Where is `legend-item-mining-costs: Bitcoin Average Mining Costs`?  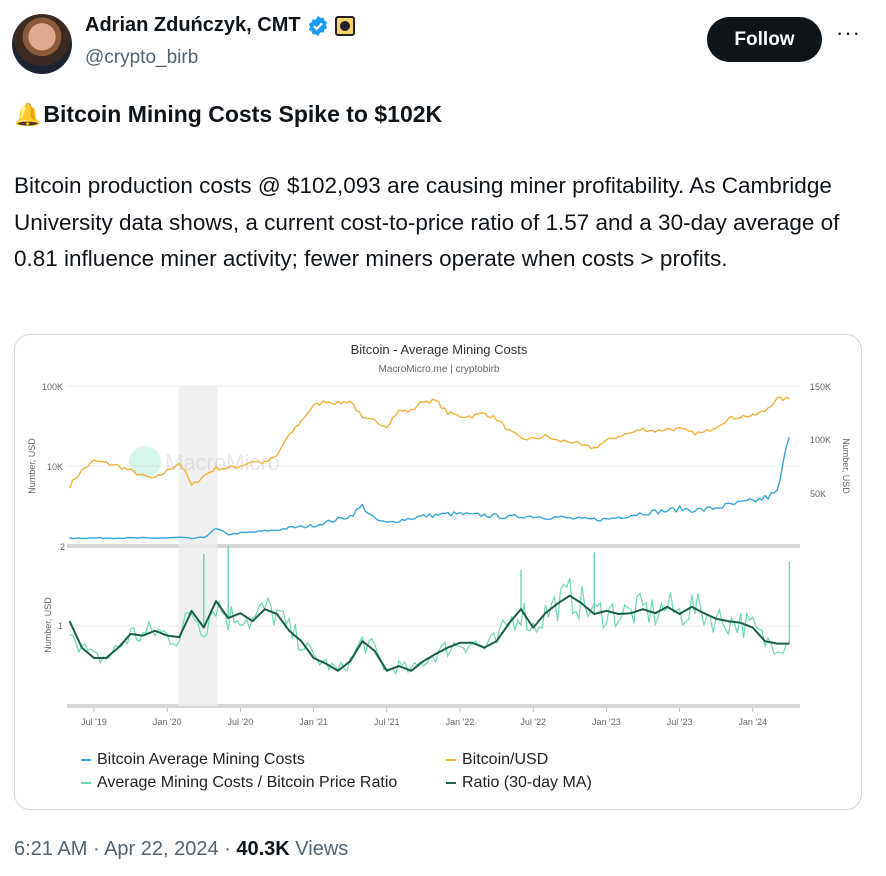
legend-item-mining-costs: Bitcoin Average Mining Costs is located at coordinates (193, 760).